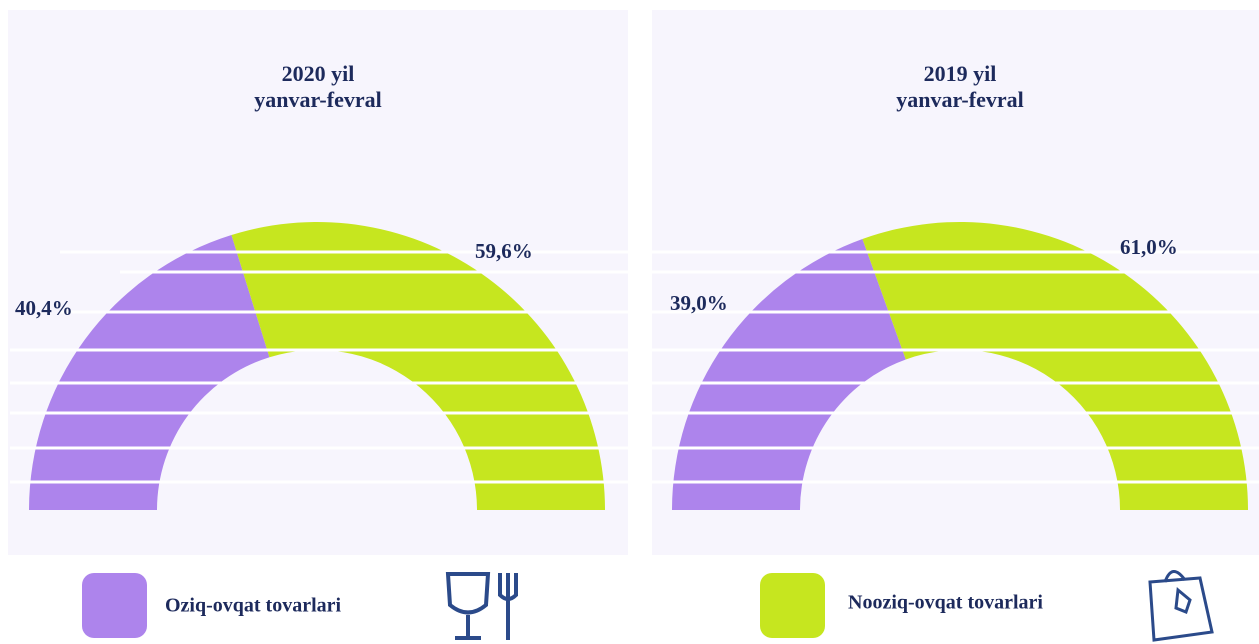 This screenshot has height=644, width=1259. What do you see at coordinates (945, 603) in the screenshot?
I see `legend-label: Nooziq-ovqat tovarlari` at bounding box center [945, 603].